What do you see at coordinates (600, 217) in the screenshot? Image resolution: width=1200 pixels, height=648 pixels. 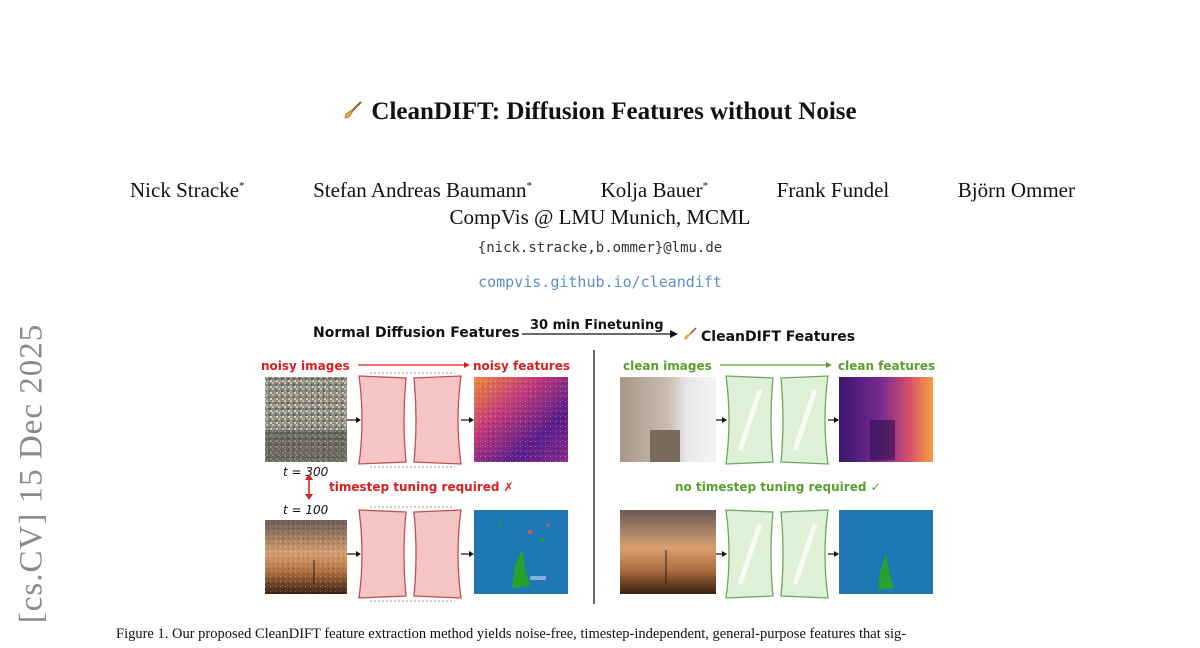 I see `affiliation: CompVis @ LMU Munich, MCML` at bounding box center [600, 217].